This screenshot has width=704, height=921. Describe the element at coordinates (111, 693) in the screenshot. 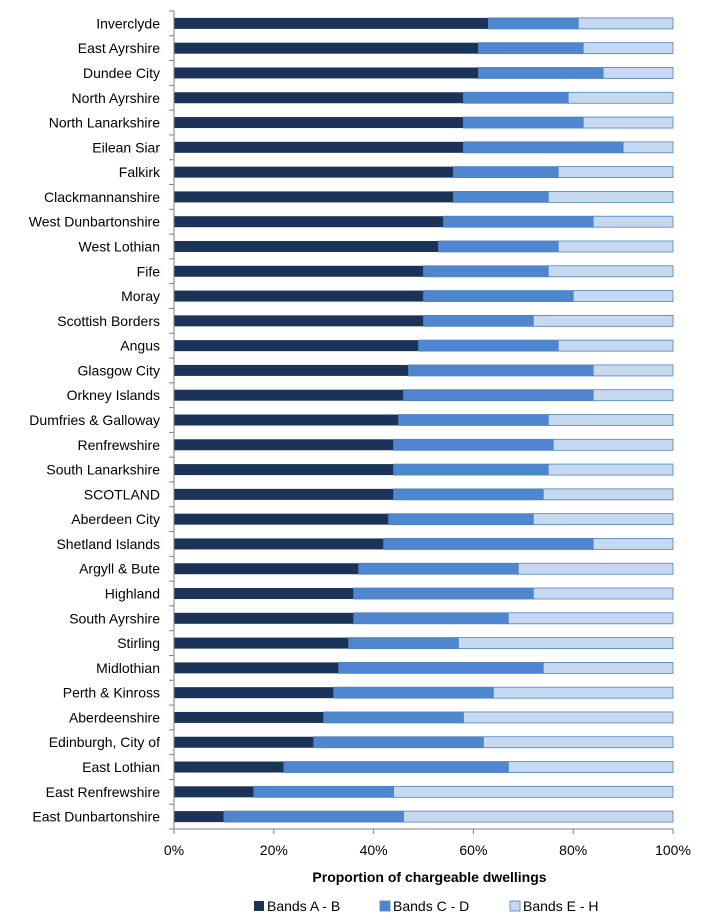

I see `category-label: Perth & Kinross` at that location.